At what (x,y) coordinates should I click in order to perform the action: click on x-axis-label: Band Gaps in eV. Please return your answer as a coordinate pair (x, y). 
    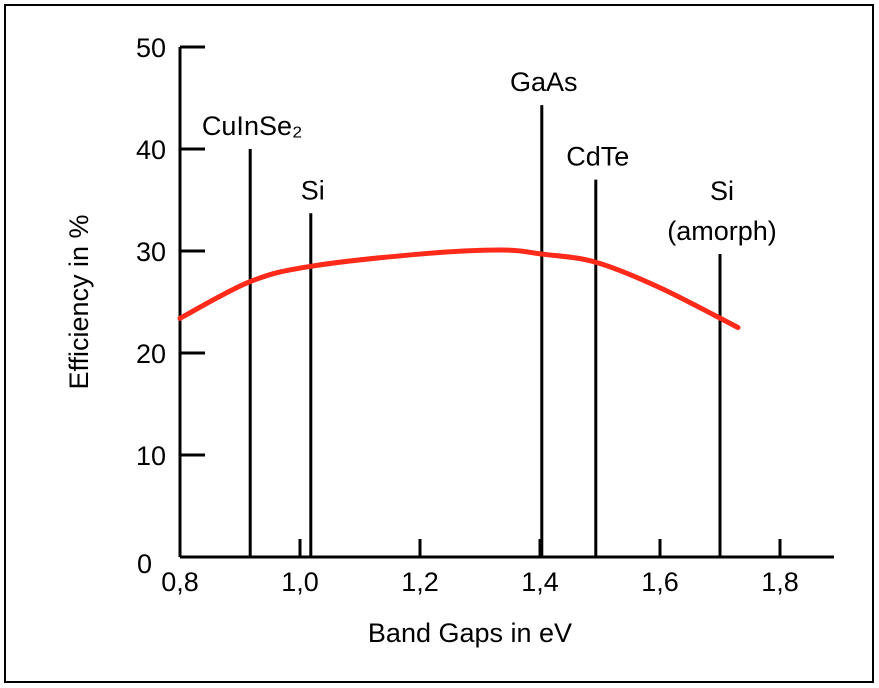
    Looking at the image, I should click on (470, 633).